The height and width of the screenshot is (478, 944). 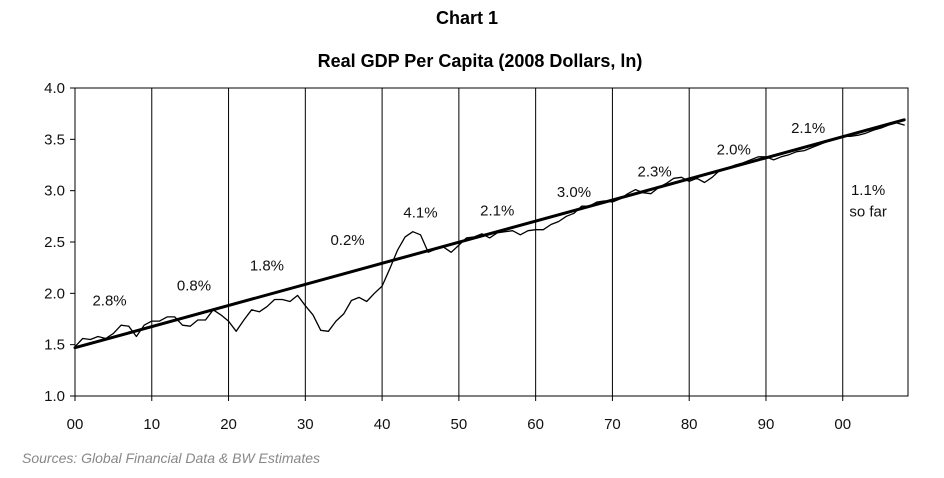 I want to click on y-tick-label: 1.0, so click(x=54, y=396).